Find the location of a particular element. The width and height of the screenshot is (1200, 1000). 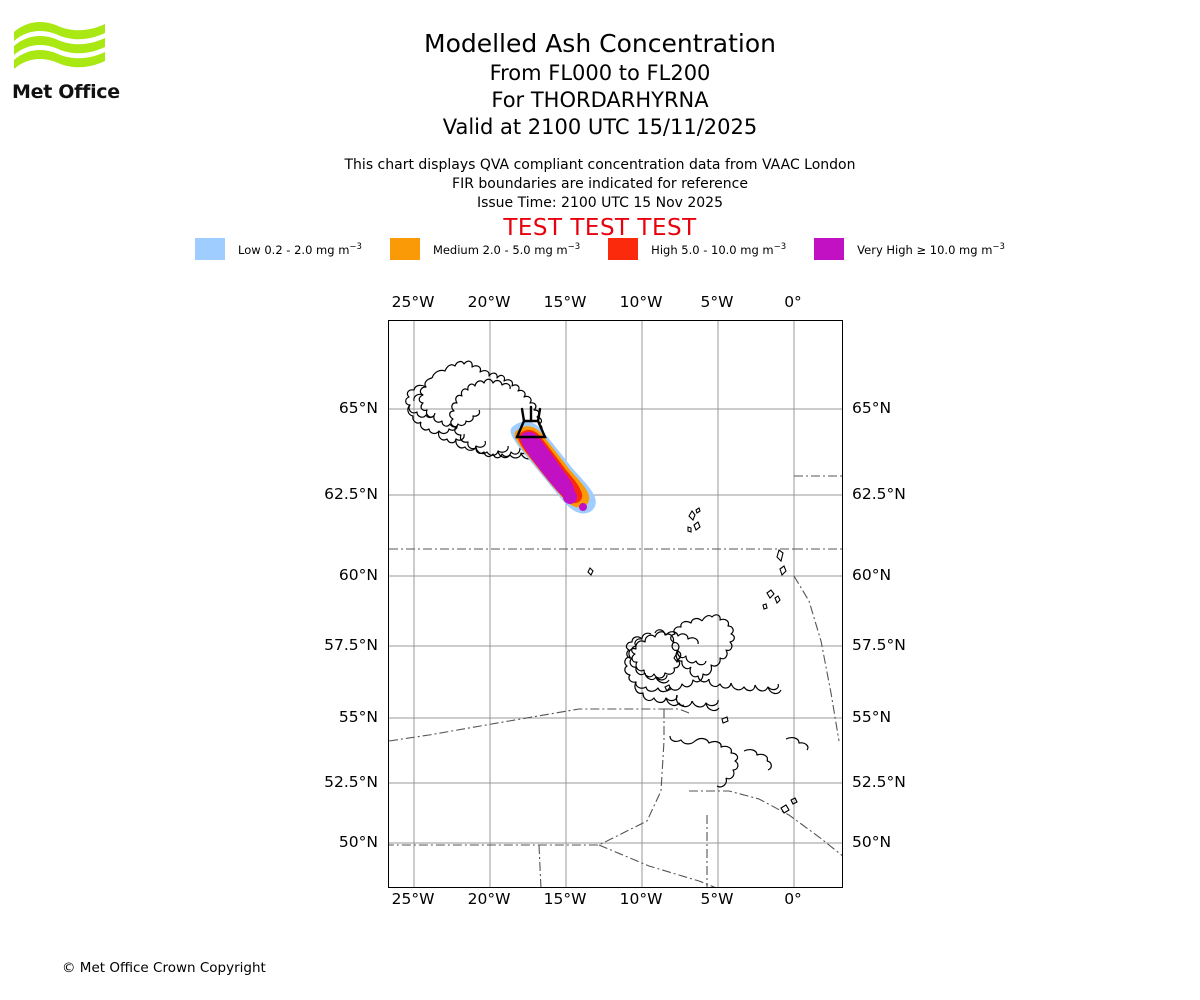

lon-label-15w-bottom: 15°W is located at coordinates (565, 899).